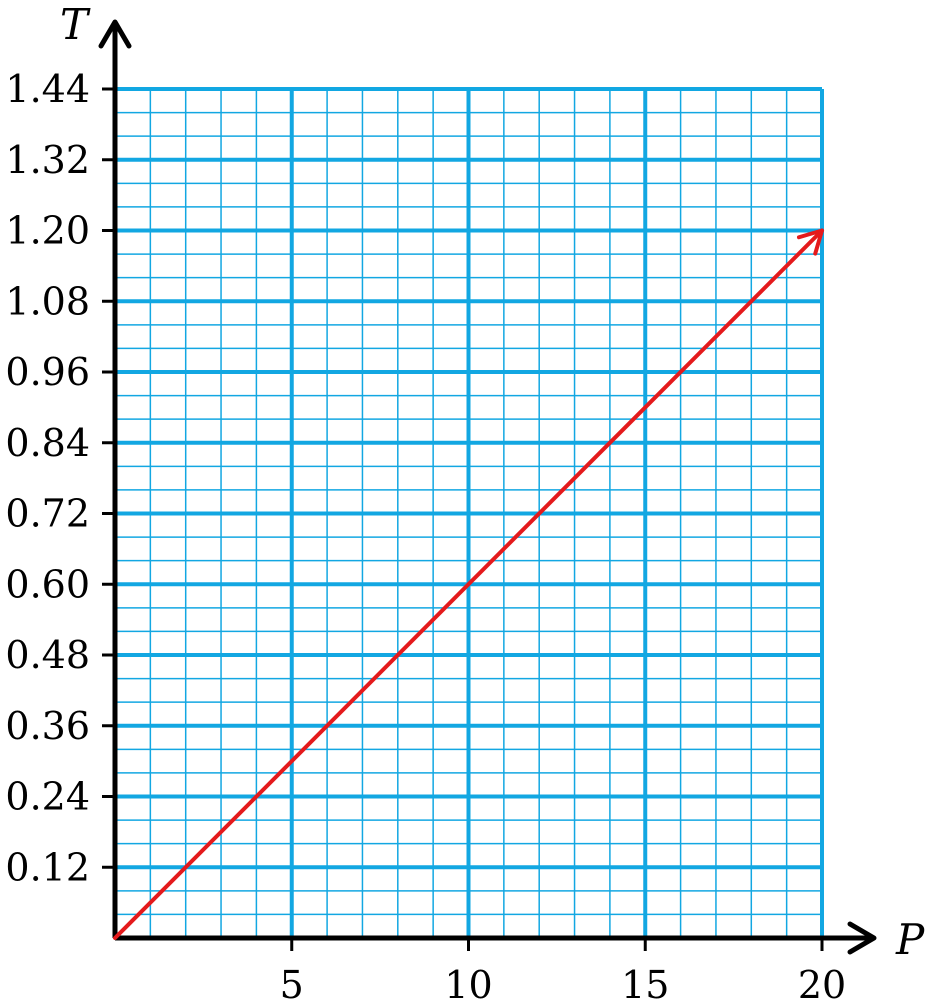 The image size is (938, 1004). Describe the element at coordinates (47, 514) in the screenshot. I see `y-tick-label: 0.72` at that location.